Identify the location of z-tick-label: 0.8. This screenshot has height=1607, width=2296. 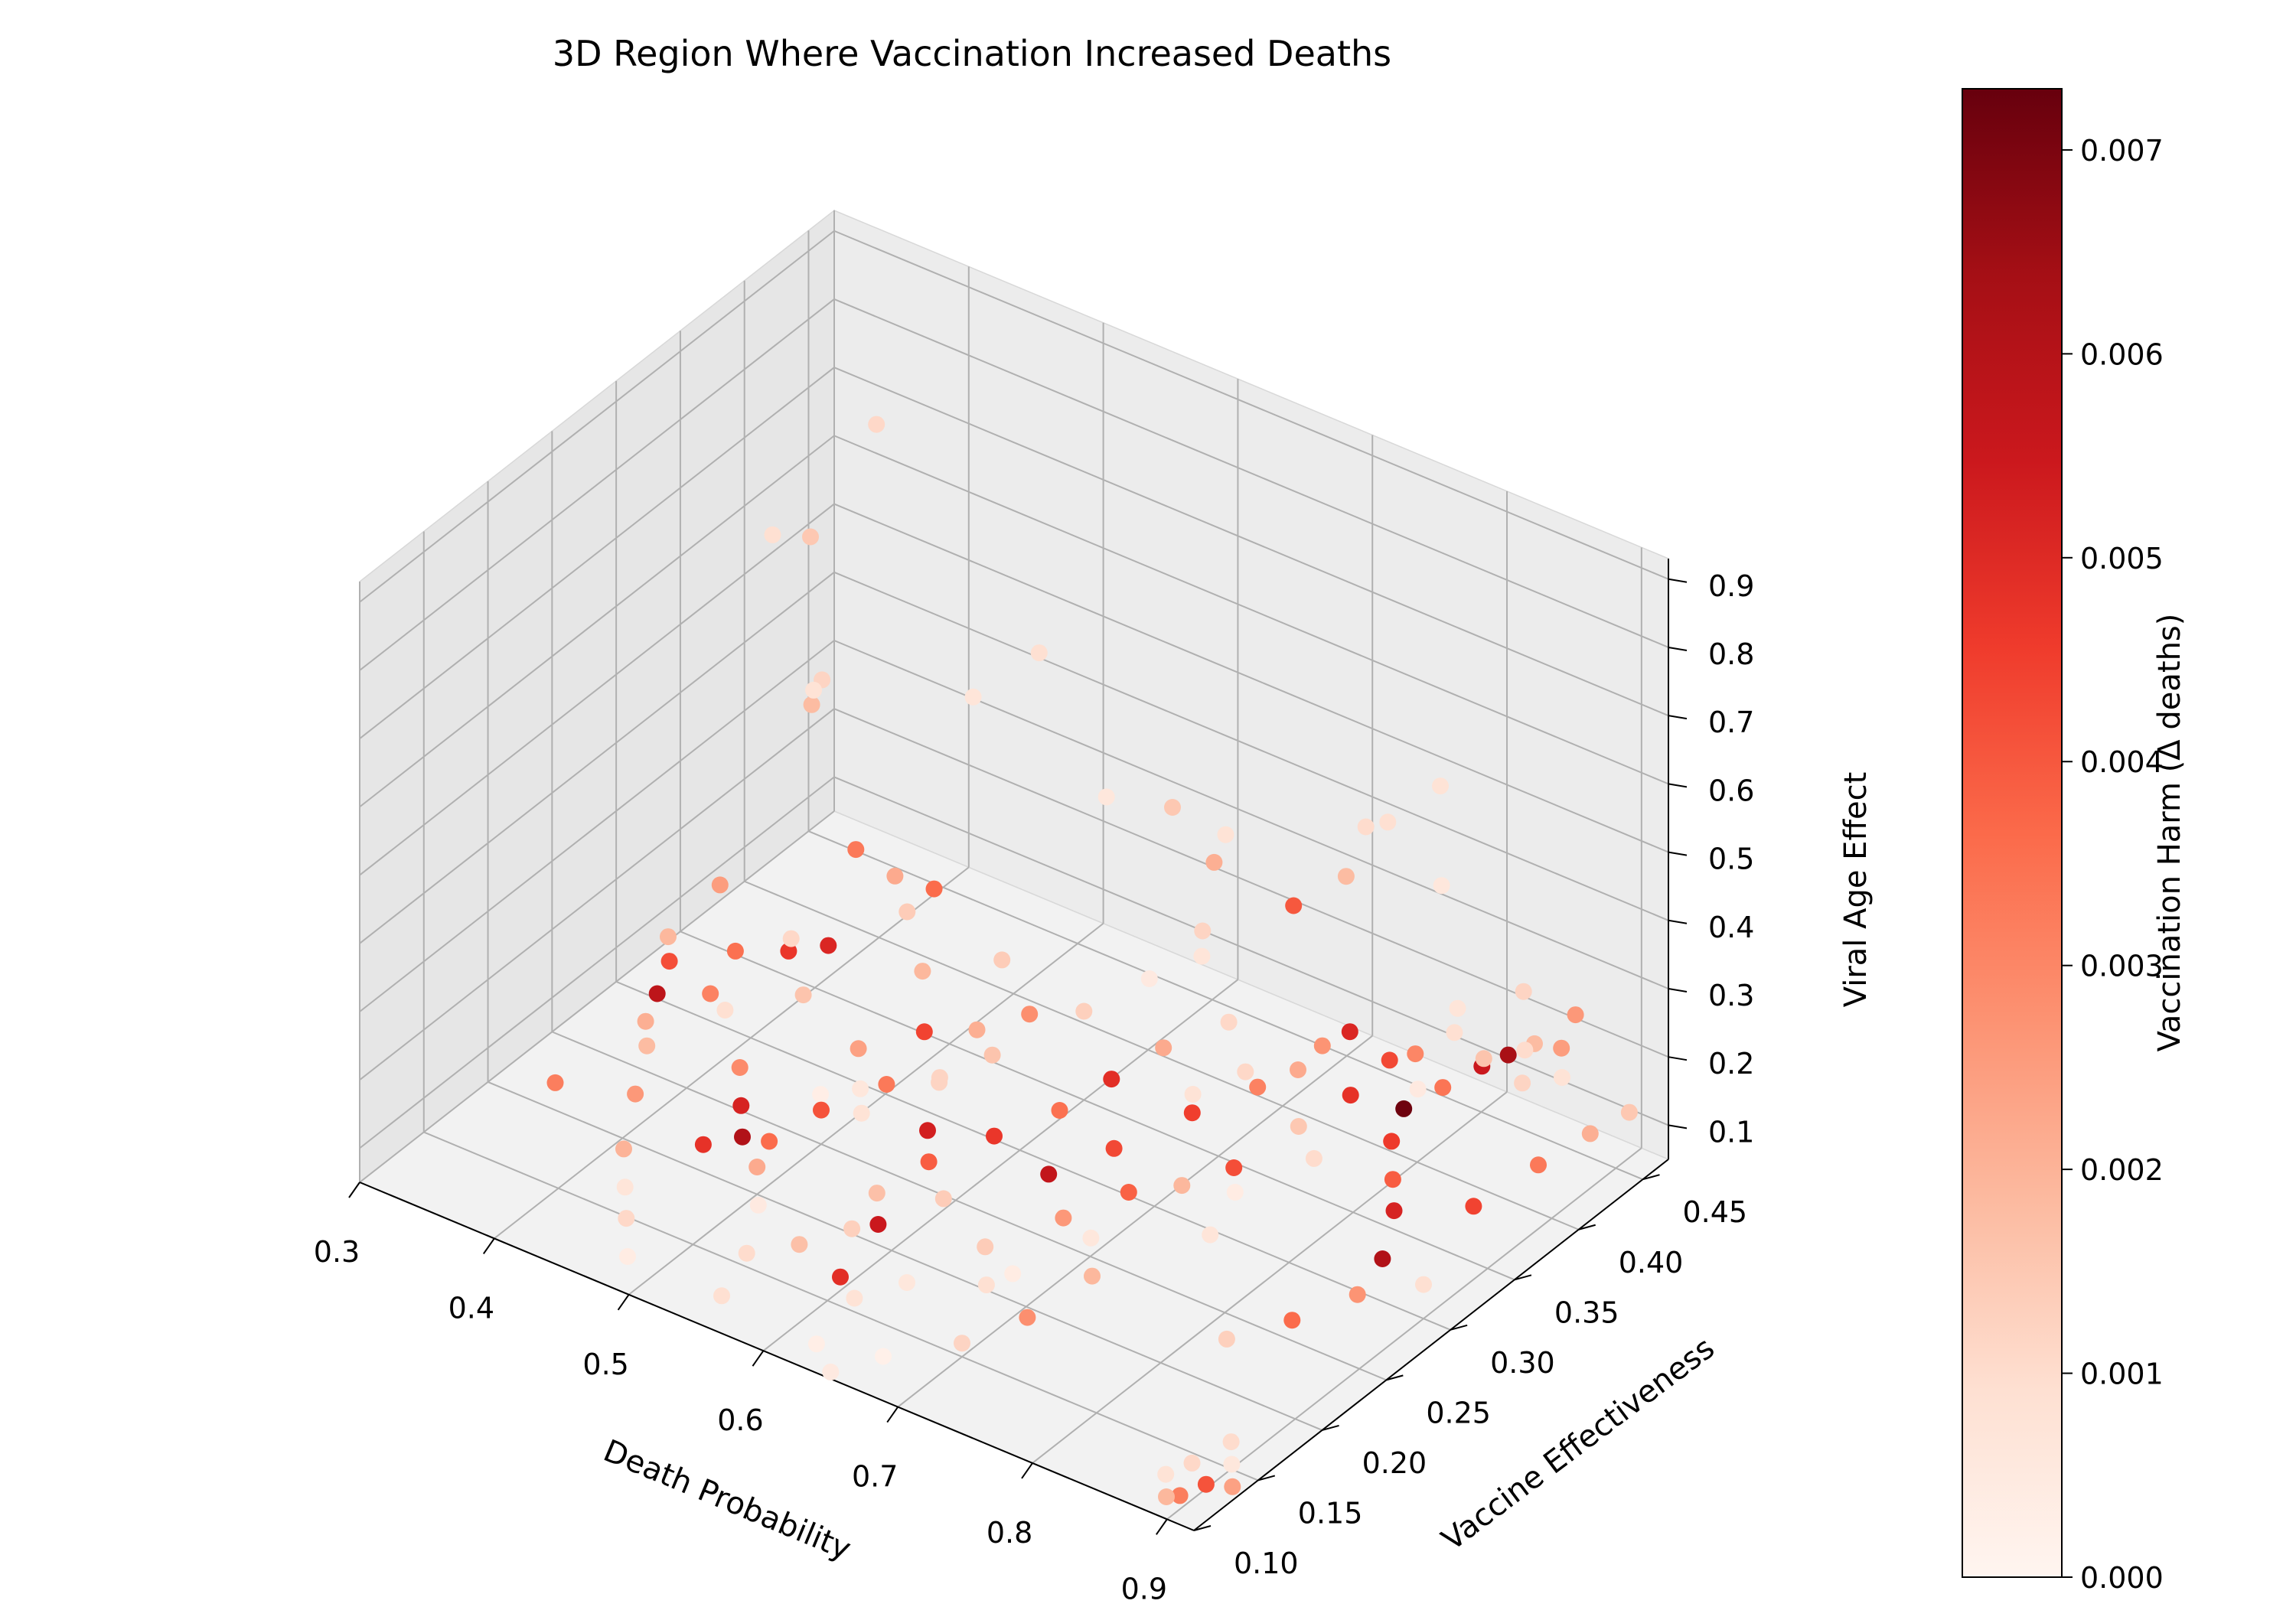
(1731, 654).